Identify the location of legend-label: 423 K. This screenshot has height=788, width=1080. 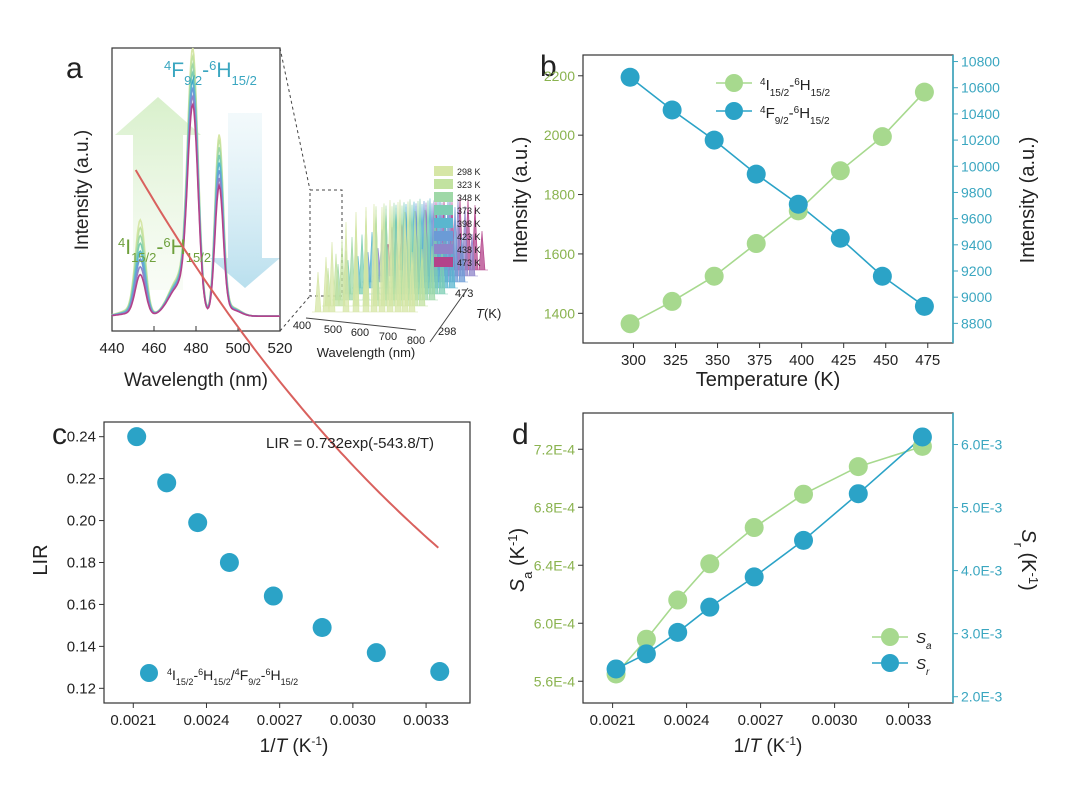
(469, 237).